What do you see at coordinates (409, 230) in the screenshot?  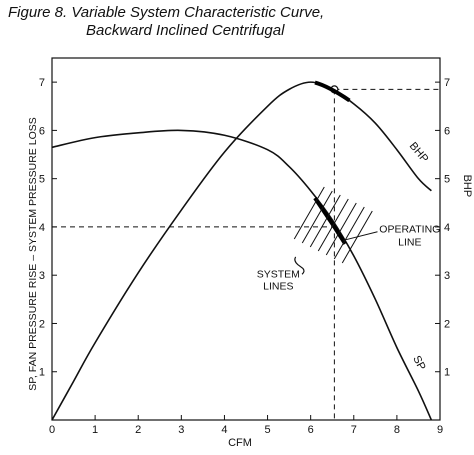 I see `operating-line-label-1: OPERATING` at bounding box center [409, 230].